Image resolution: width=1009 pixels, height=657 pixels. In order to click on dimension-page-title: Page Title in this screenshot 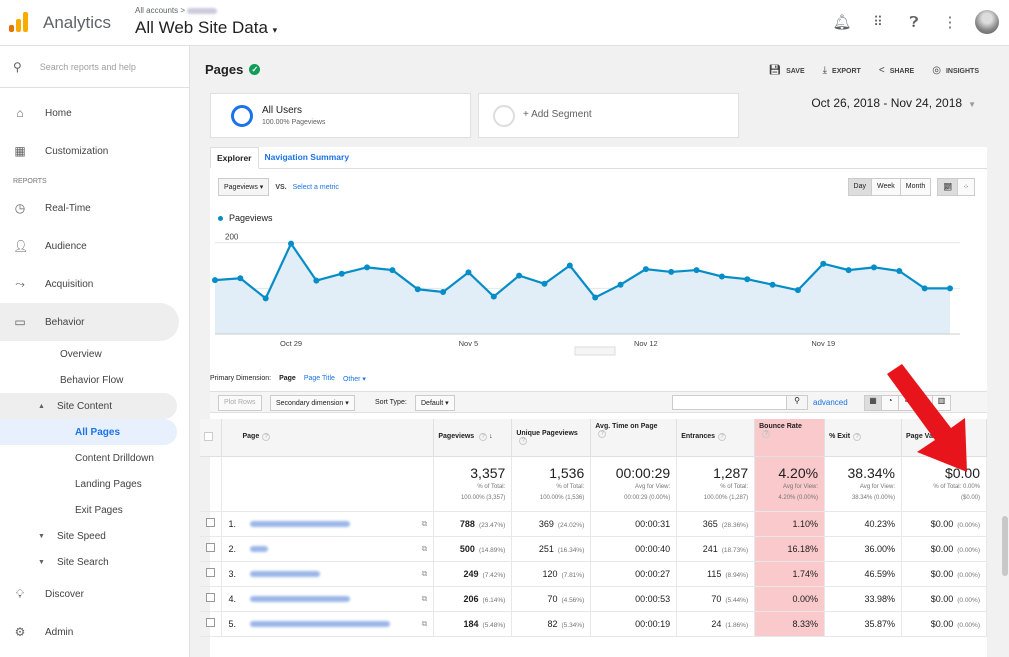, I will do `click(319, 378)`.